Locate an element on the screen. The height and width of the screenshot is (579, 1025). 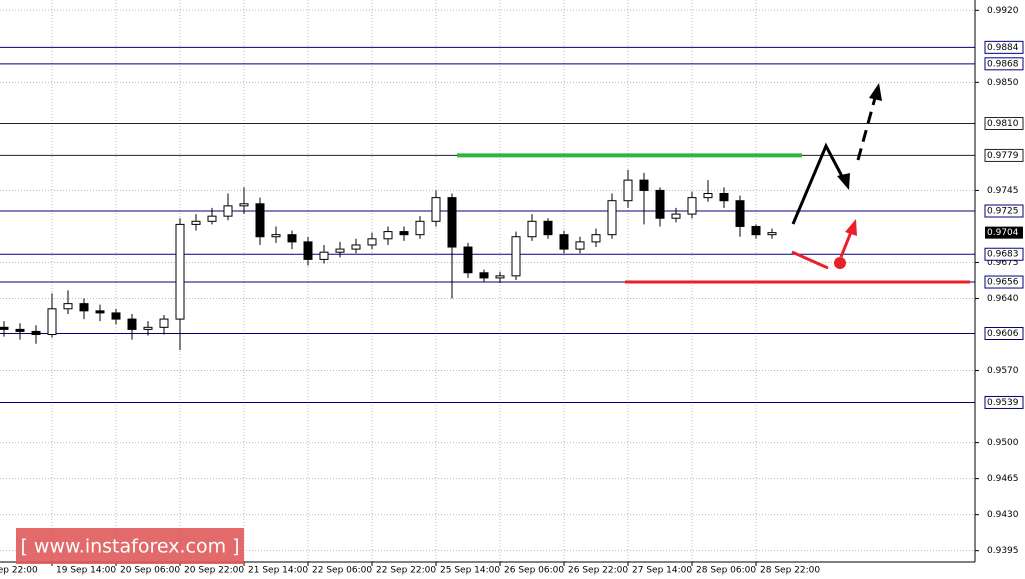
level-label: 0.9779 is located at coordinates (1003, 156).